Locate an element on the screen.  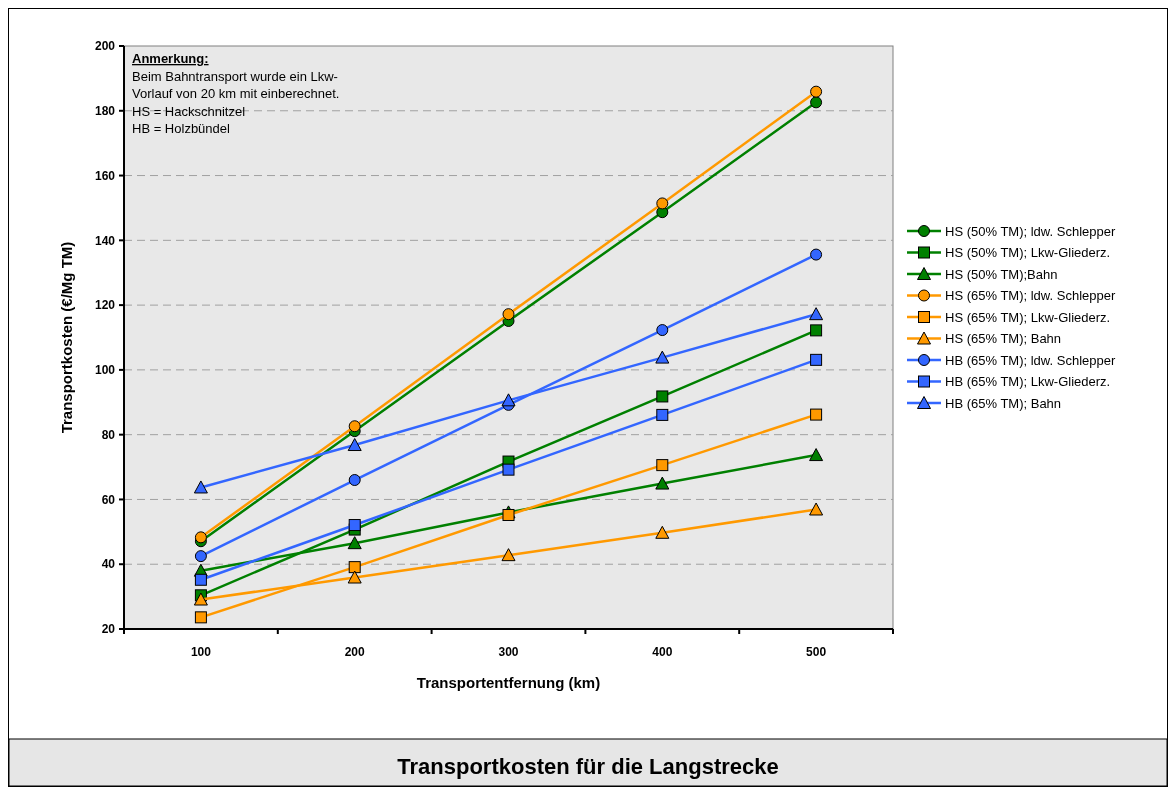
x-tick-label: 300 is located at coordinates (508, 652).